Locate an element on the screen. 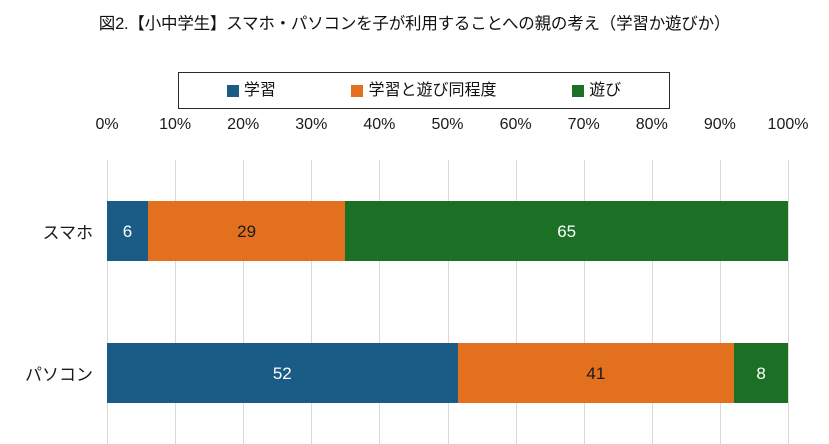 The height and width of the screenshot is (444, 829). legend-item-gakushuu-to-asobi-doteido: 学習と遊び同程度 is located at coordinates (424, 90).